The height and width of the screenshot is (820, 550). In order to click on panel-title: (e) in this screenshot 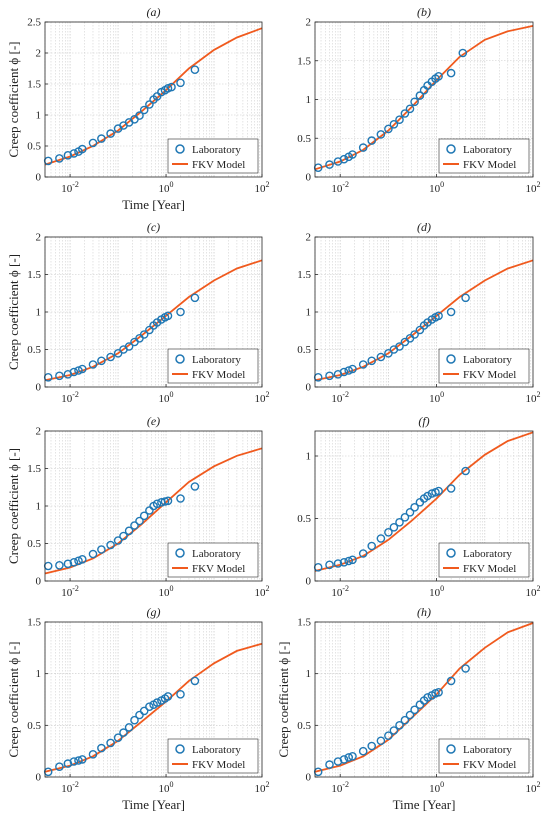, I will do `click(153, 421)`.